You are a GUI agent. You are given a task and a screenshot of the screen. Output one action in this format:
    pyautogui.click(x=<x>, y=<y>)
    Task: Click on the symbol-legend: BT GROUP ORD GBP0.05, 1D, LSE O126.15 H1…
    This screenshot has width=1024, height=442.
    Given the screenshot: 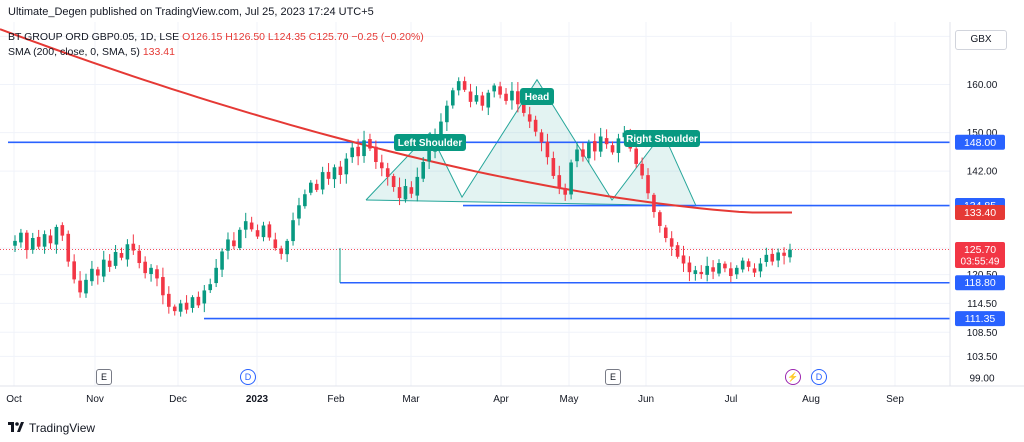 What is the action you would take?
    pyautogui.click(x=216, y=37)
    